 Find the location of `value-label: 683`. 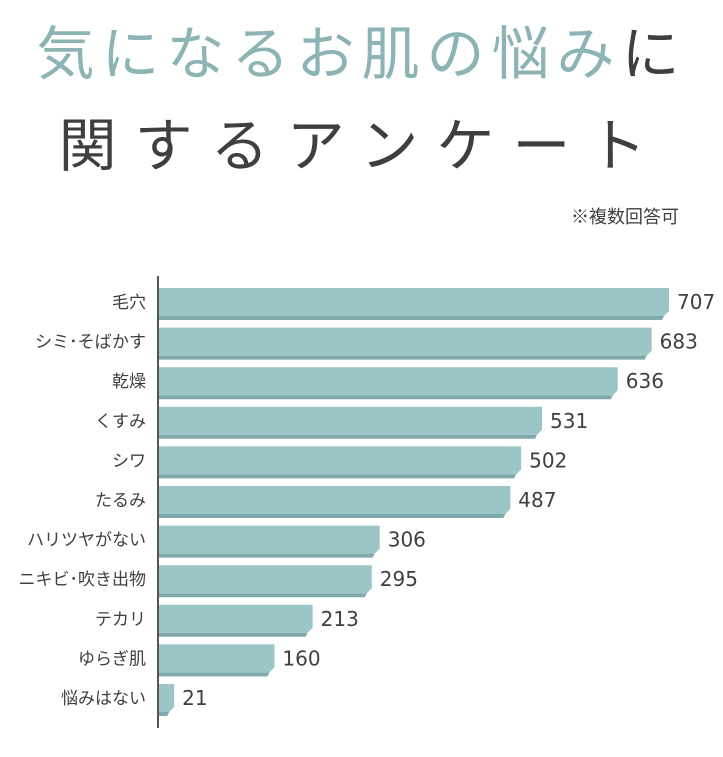

value-label: 683 is located at coordinates (679, 342).